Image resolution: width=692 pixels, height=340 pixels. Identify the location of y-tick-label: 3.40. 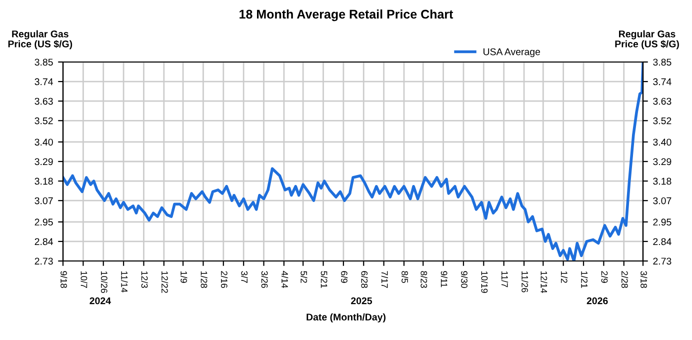
(43, 142).